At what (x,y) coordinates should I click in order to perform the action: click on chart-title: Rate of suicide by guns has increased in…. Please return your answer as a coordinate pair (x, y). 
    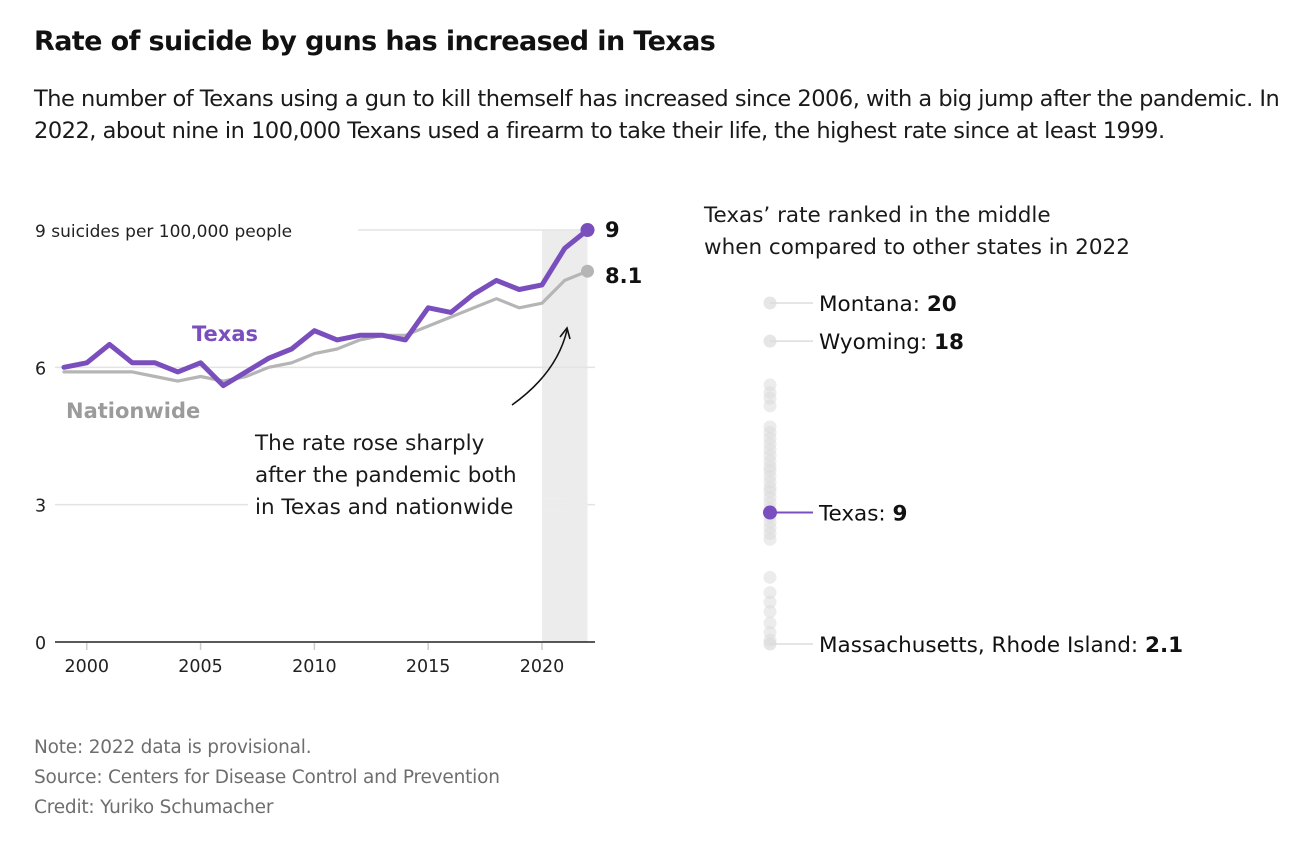
    Looking at the image, I should click on (375, 41).